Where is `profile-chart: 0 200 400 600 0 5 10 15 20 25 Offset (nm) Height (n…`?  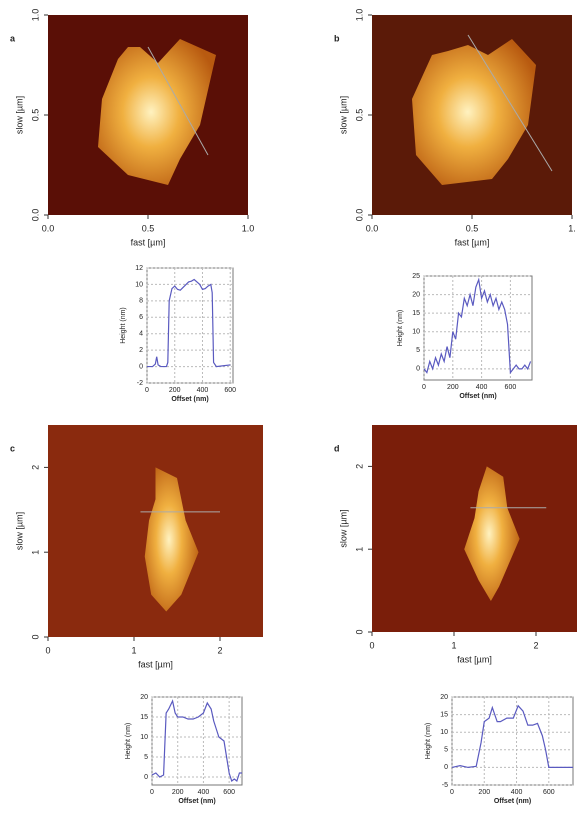 profile-chart: 0 200 400 600 0 5 10 15 20 25 Offset (nm) Height (n… is located at coordinates (465, 336).